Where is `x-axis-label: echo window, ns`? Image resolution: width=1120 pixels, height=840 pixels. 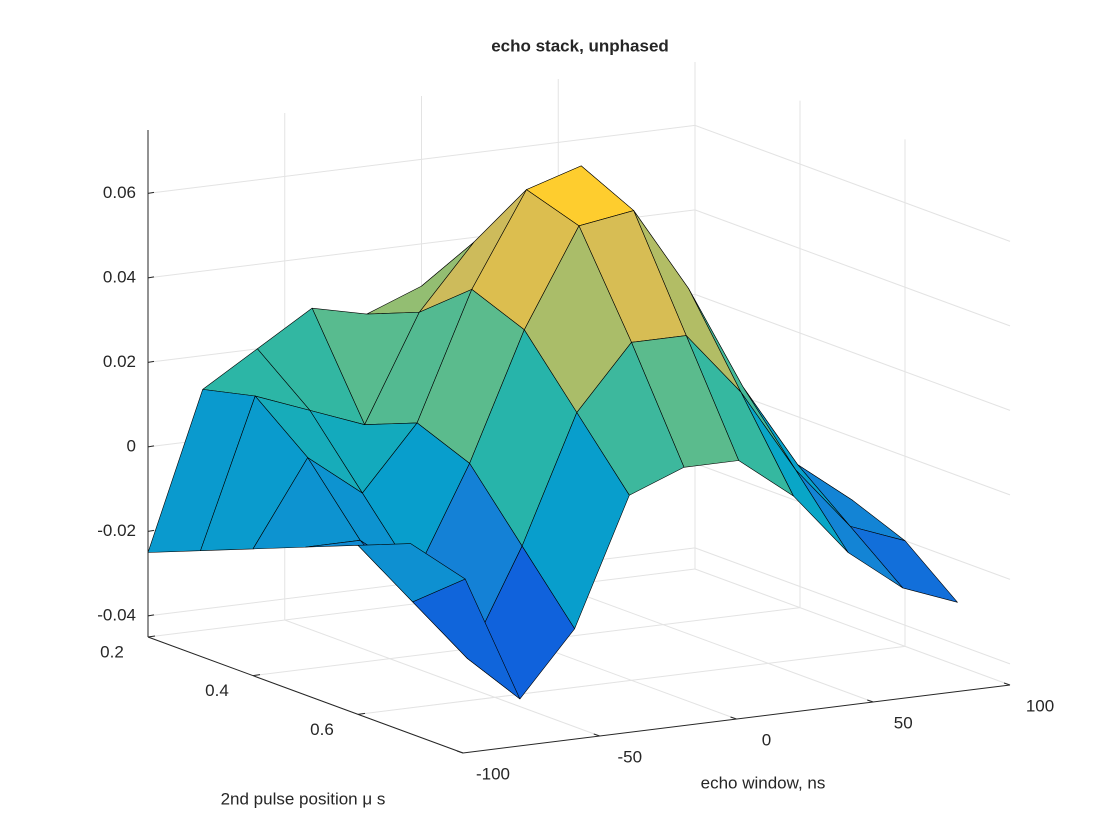 x-axis-label: echo window, ns is located at coordinates (763, 782).